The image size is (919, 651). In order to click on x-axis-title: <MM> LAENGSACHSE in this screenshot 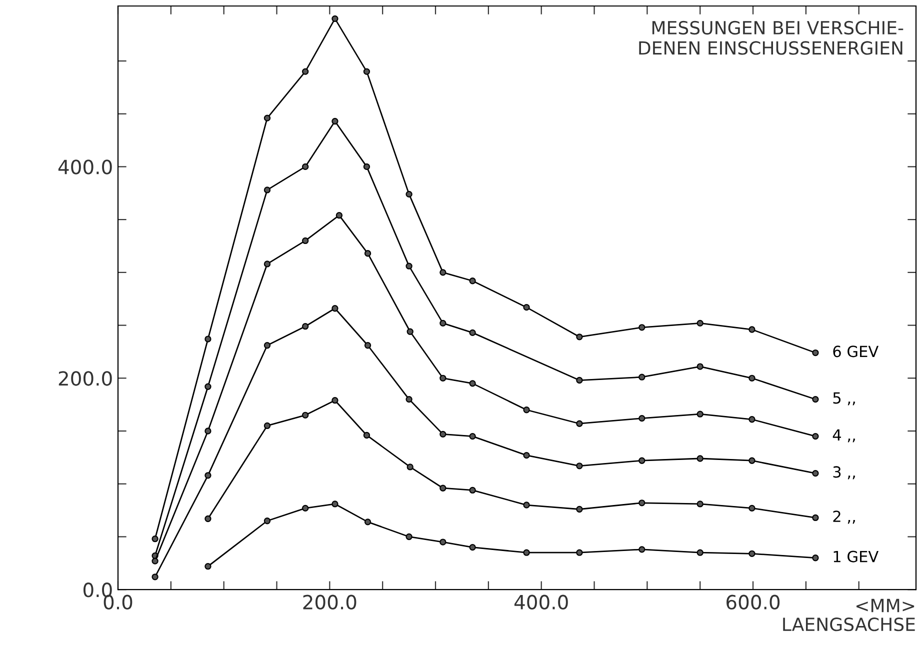, I will do `click(849, 615)`.